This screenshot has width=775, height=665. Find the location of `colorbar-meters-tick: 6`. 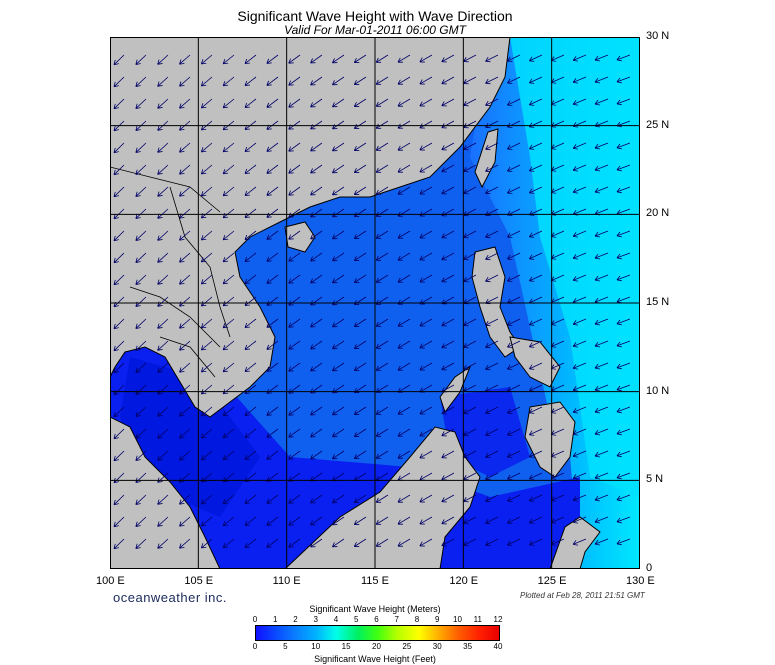

colorbar-meters-tick: 6 is located at coordinates (376, 619).